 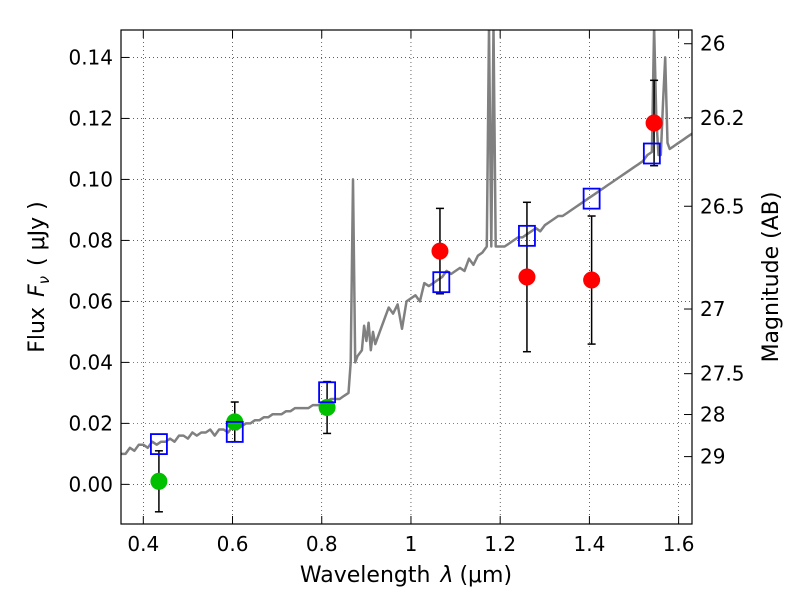 I want to click on y-axis-label-symbol: F, so click(x=37, y=290).